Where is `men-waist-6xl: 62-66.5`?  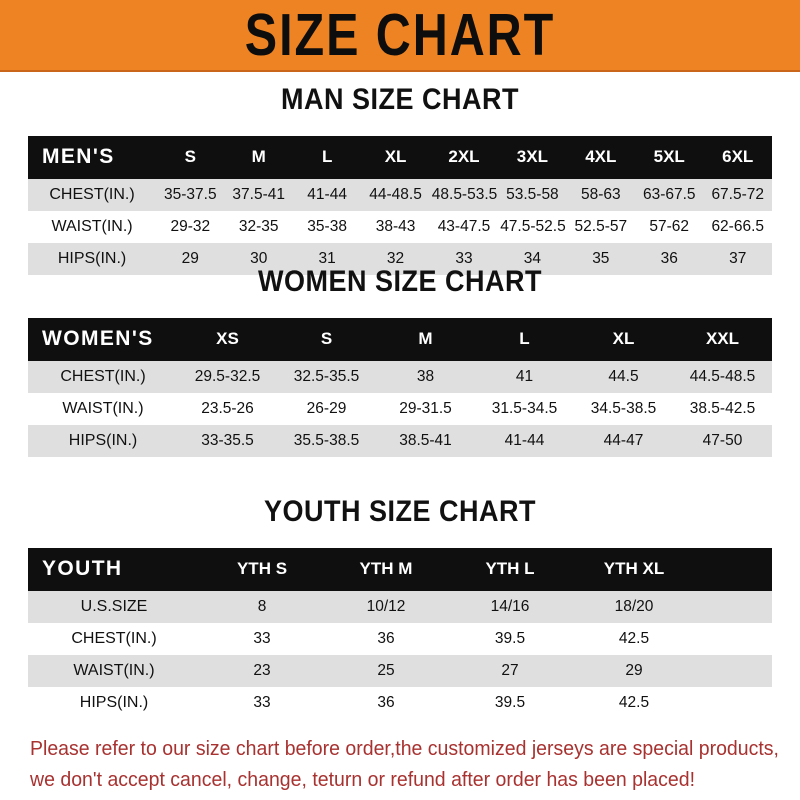
men-waist-6xl: 62-66.5 is located at coordinates (738, 226).